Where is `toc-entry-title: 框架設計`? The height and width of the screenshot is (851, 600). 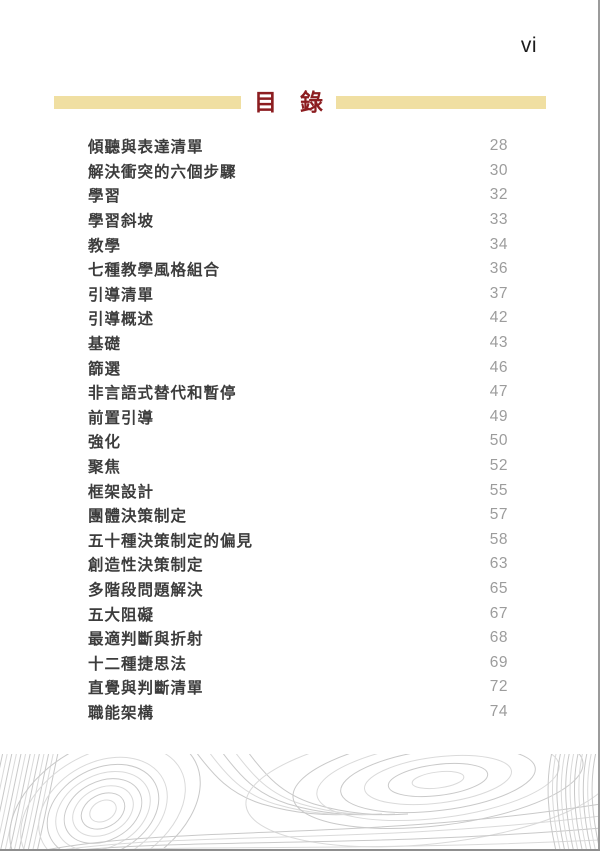 toc-entry-title: 框架設計 is located at coordinates (121, 492).